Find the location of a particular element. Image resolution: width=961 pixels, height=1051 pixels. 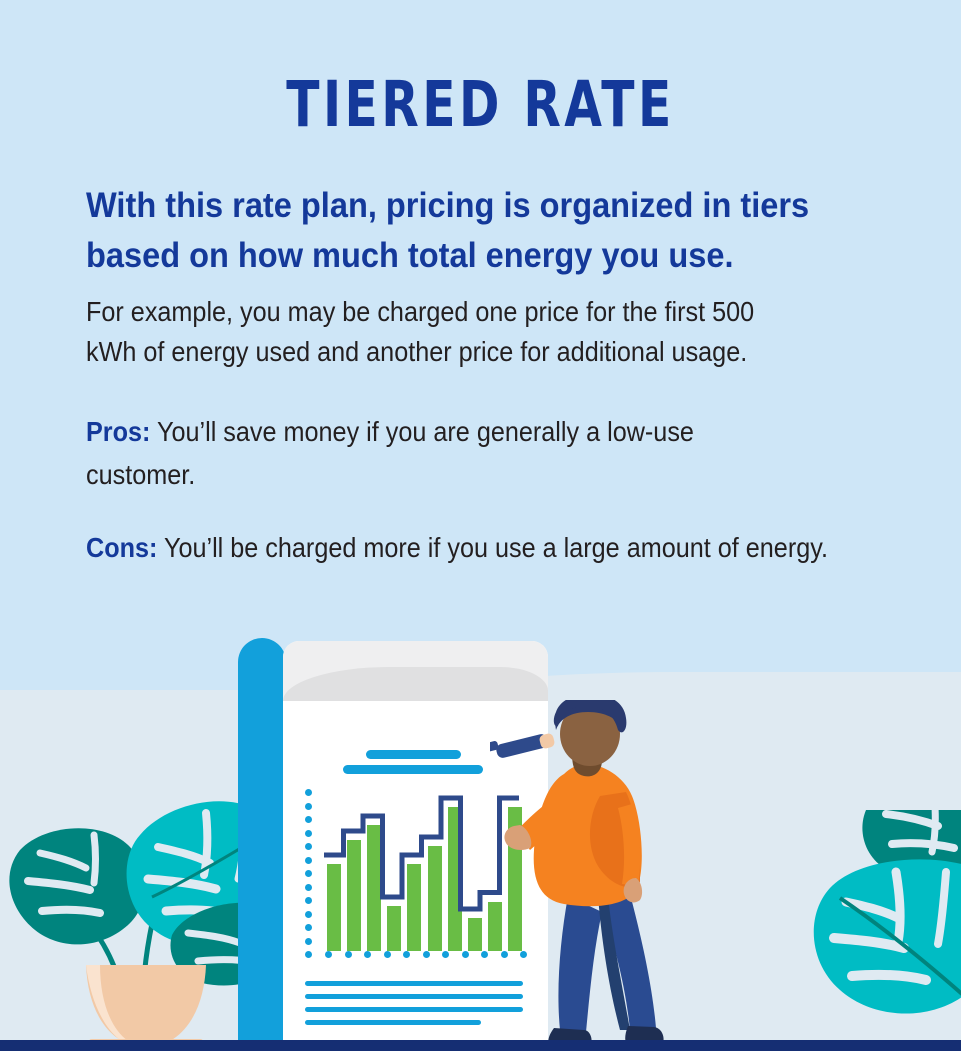

board-title-bar-top is located at coordinates (413, 754).